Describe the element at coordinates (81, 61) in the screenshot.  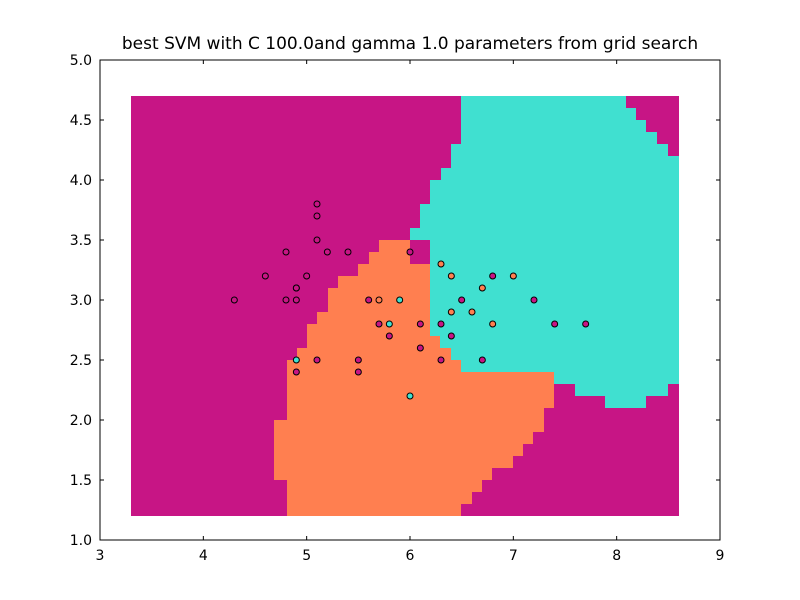
I see `y-tick-label: 5.0` at that location.